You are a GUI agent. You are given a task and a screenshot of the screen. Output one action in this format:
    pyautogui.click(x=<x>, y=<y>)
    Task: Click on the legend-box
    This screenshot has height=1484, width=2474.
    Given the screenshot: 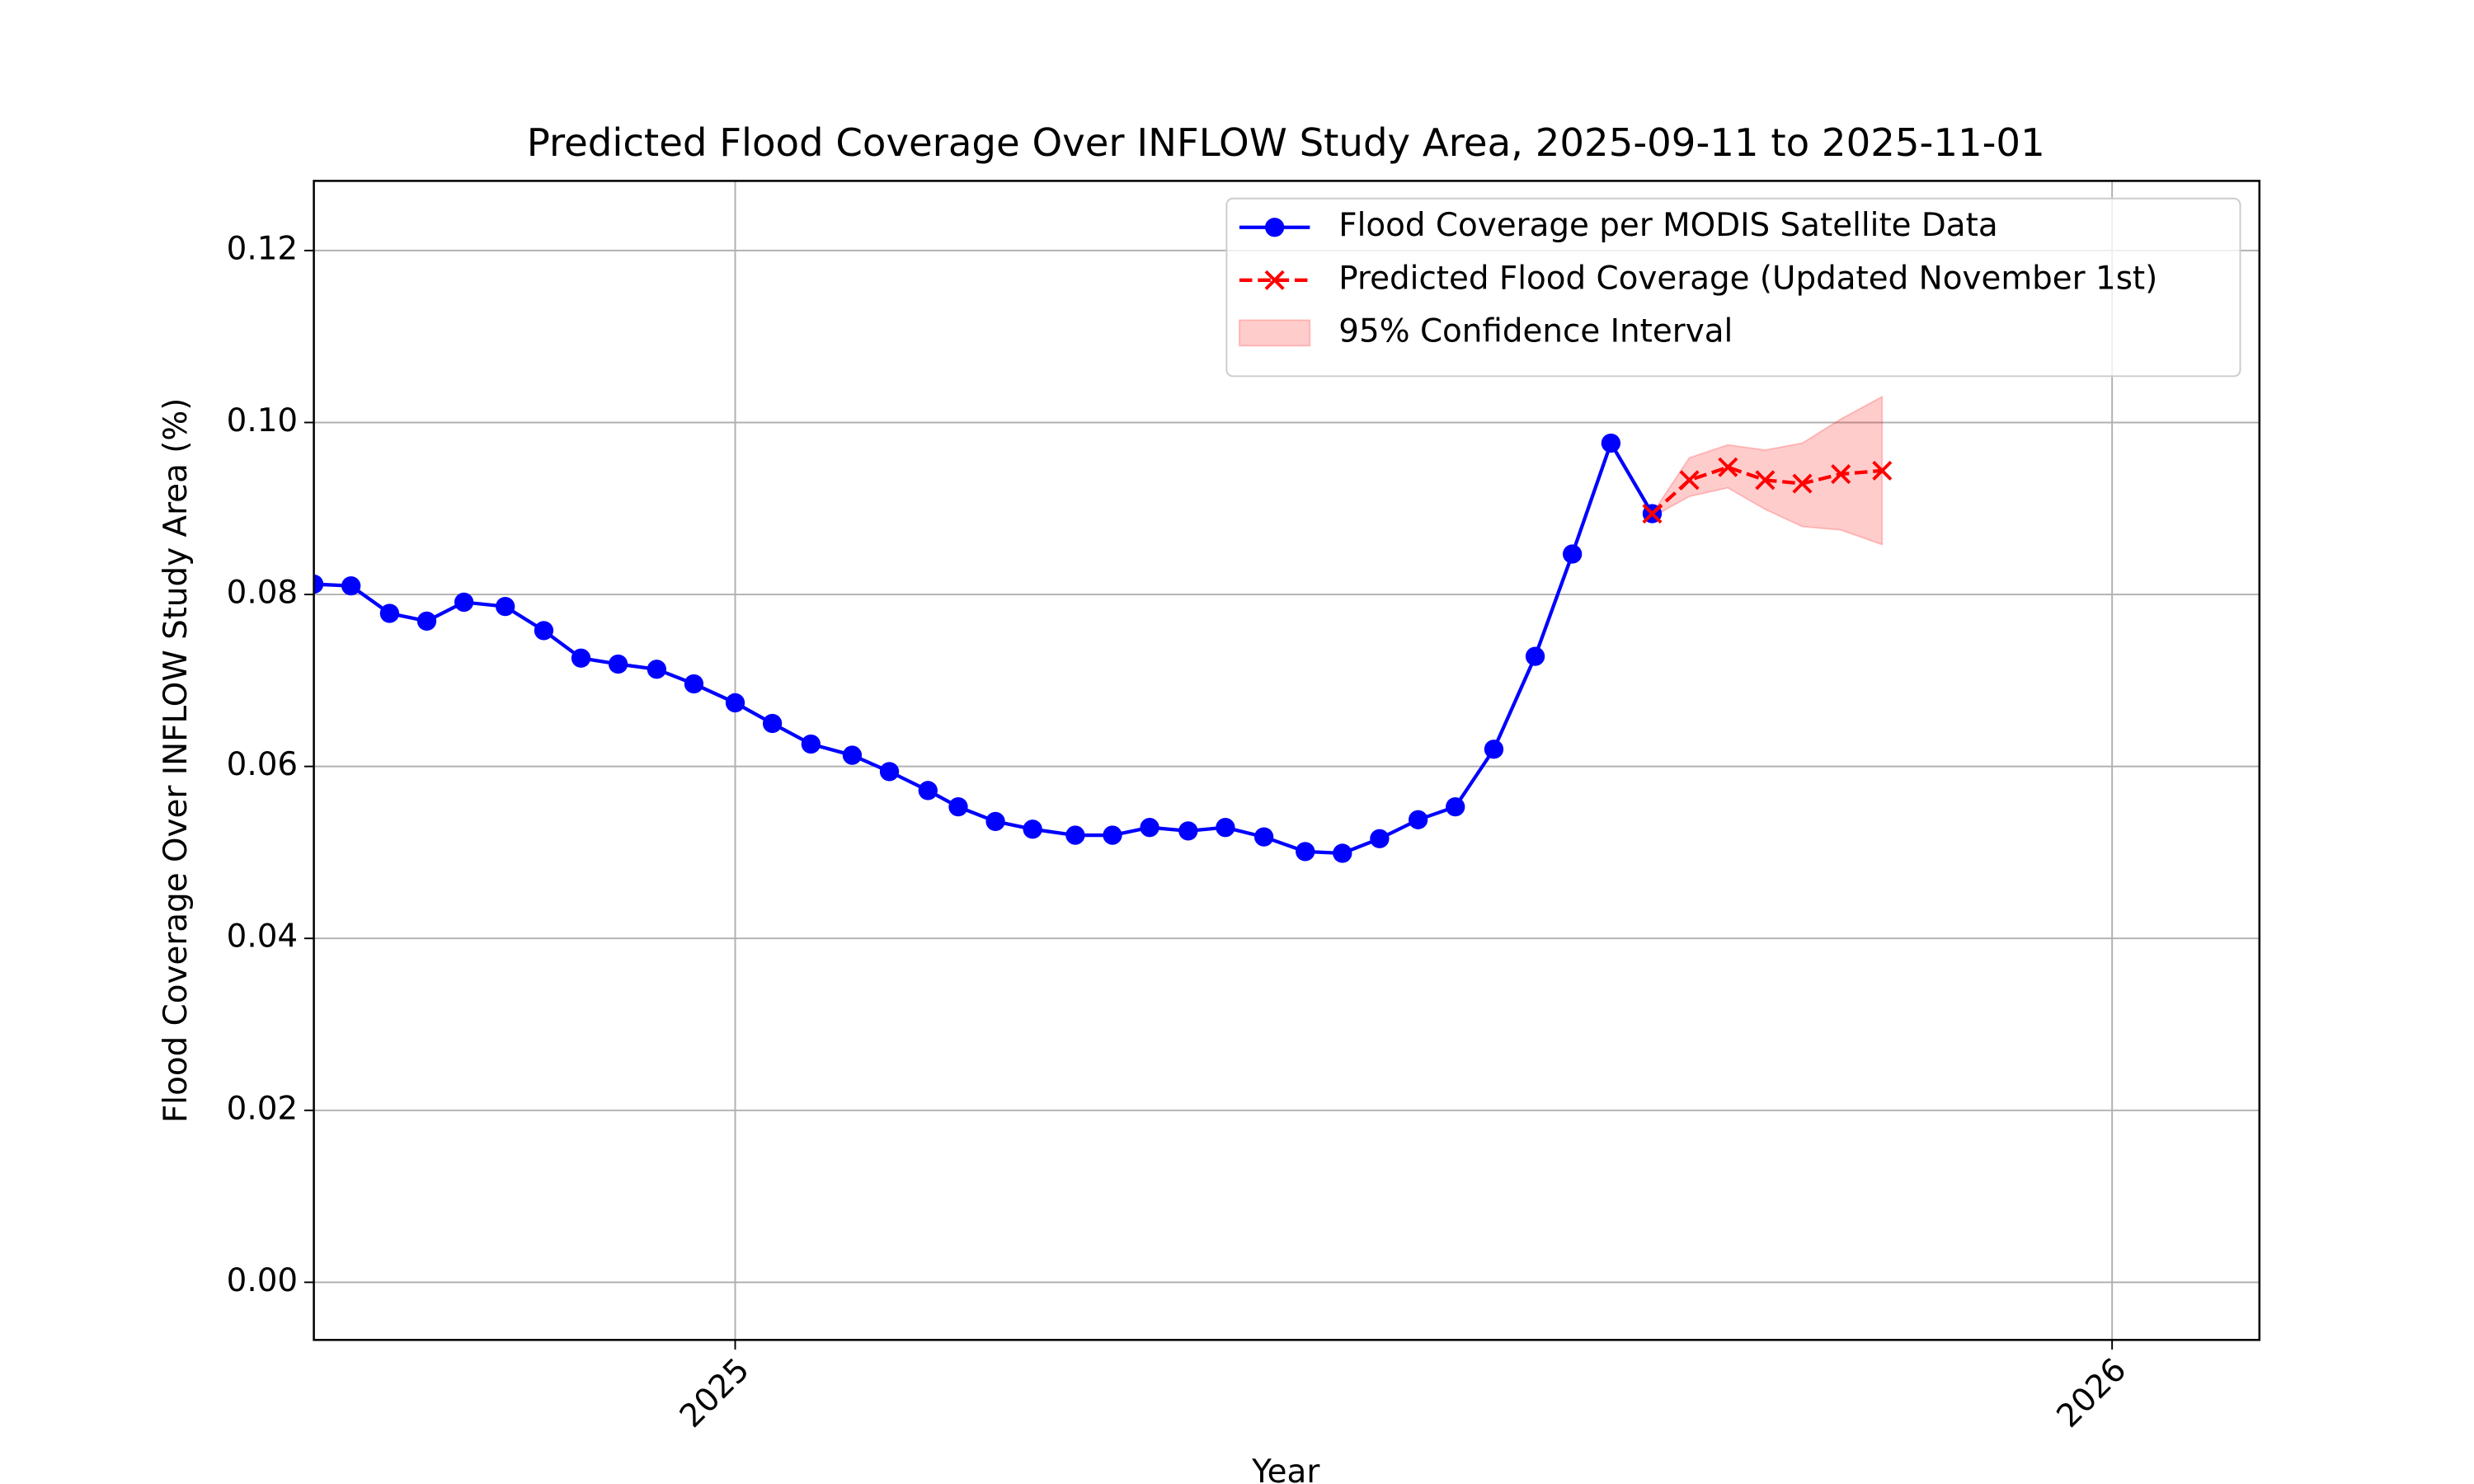 What is the action you would take?
    pyautogui.click(x=1733, y=287)
    